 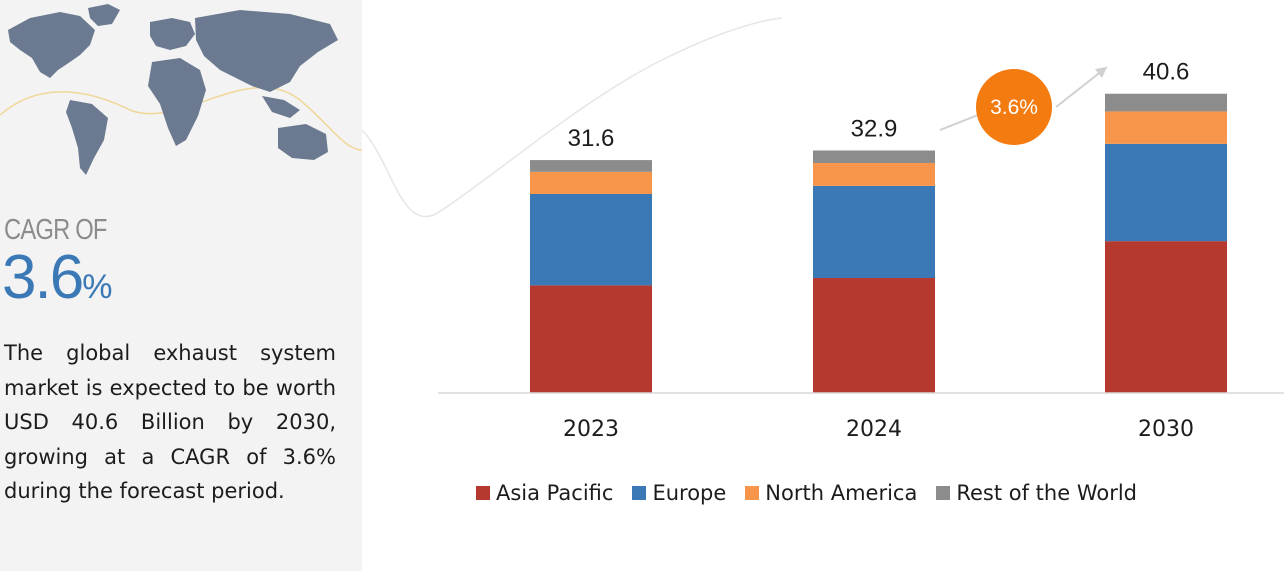 What do you see at coordinates (874, 335) in the screenshot?
I see `bar-segment-asia-pacific-2024` at bounding box center [874, 335].